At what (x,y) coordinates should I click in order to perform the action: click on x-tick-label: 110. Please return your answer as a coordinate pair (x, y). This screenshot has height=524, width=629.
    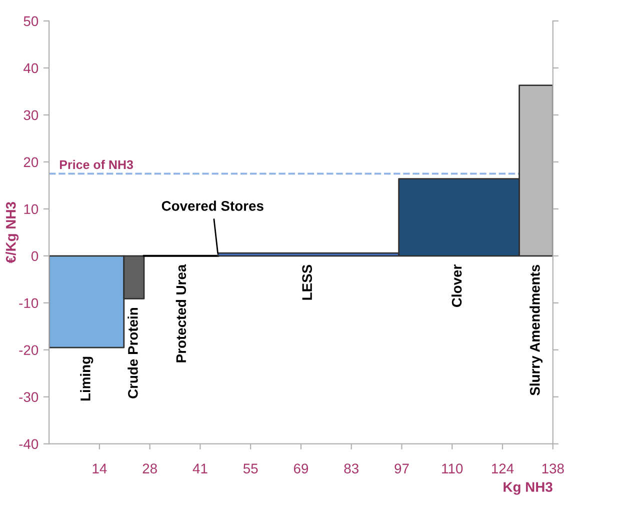
    Looking at the image, I should click on (452, 469).